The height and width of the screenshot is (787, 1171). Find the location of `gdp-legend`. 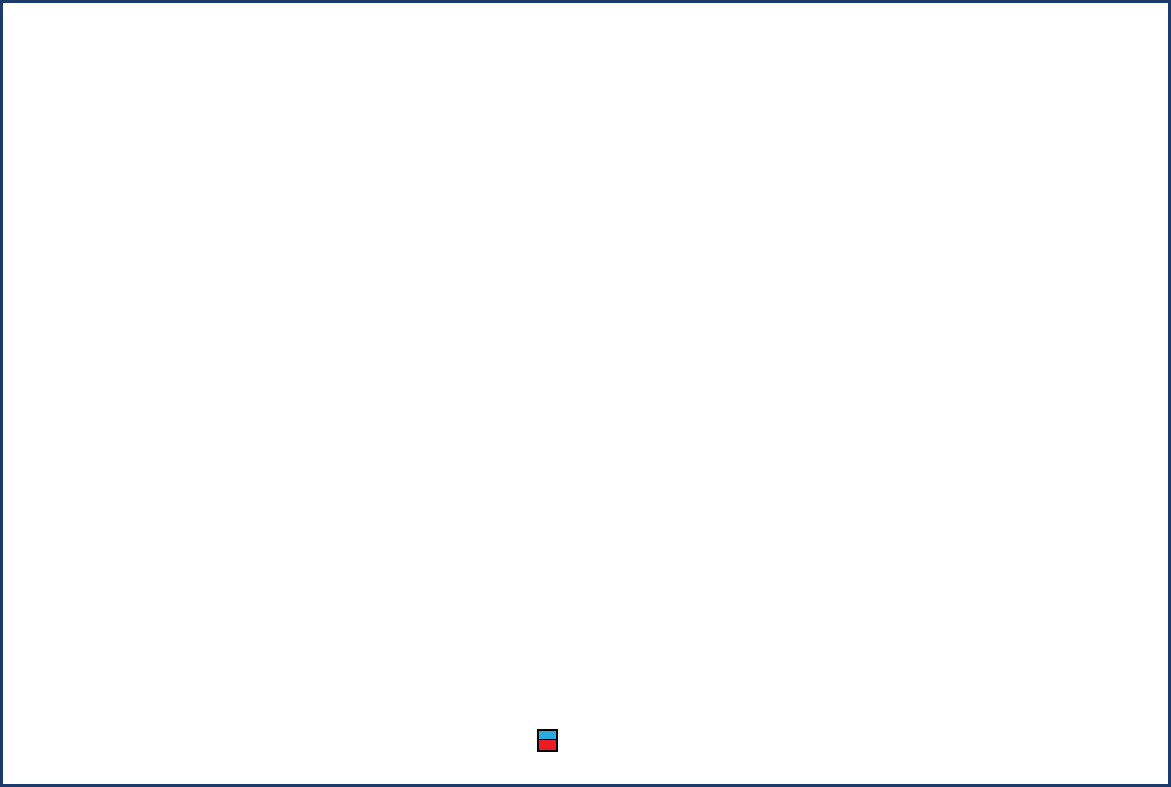

gdp-legend is located at coordinates (556, 740).